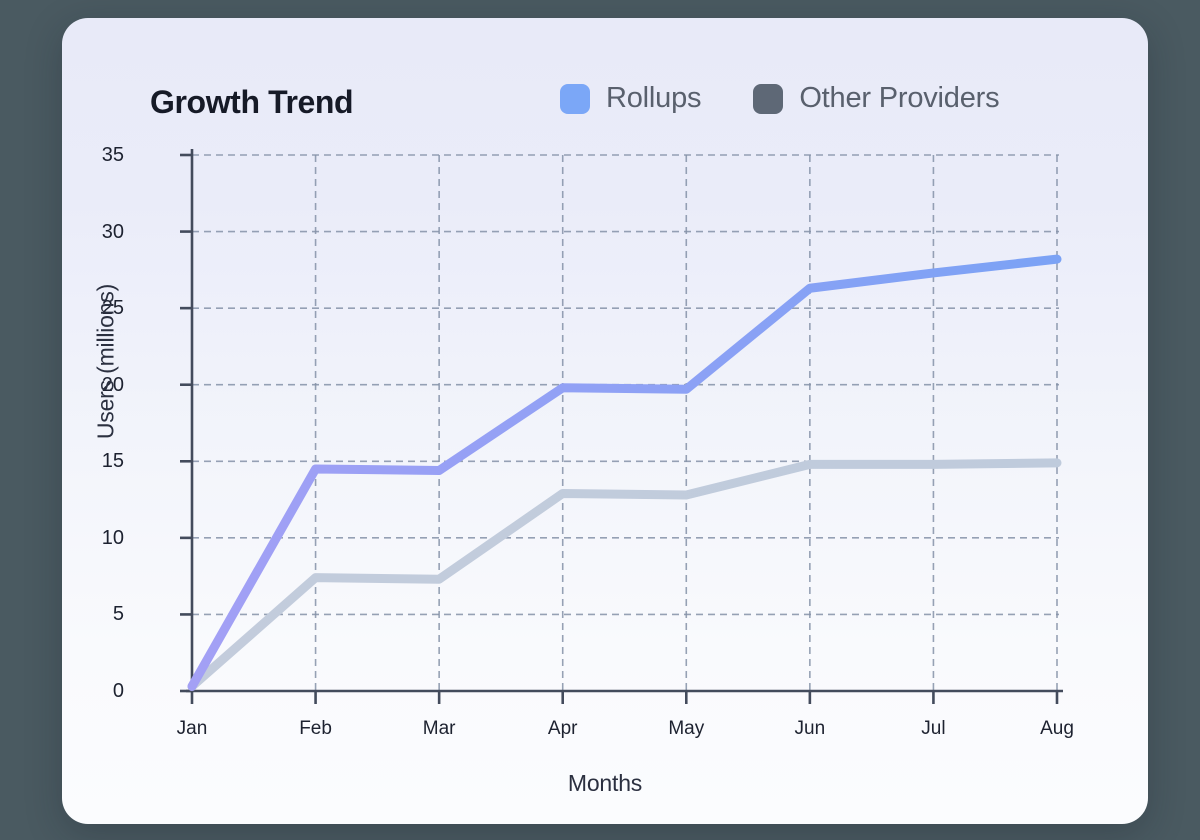  I want to click on legend-item-rollups: Rollups, so click(631, 98).